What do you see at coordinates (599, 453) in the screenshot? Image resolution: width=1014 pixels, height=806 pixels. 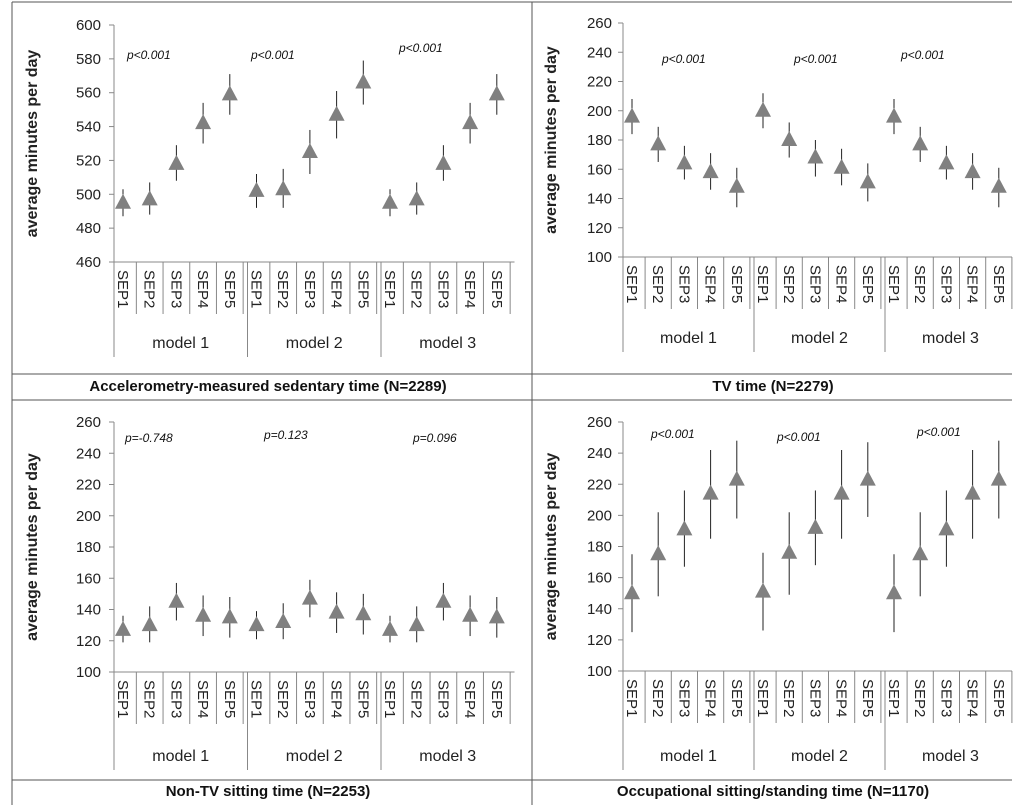 I see `y-tick-label: 240` at bounding box center [599, 453].